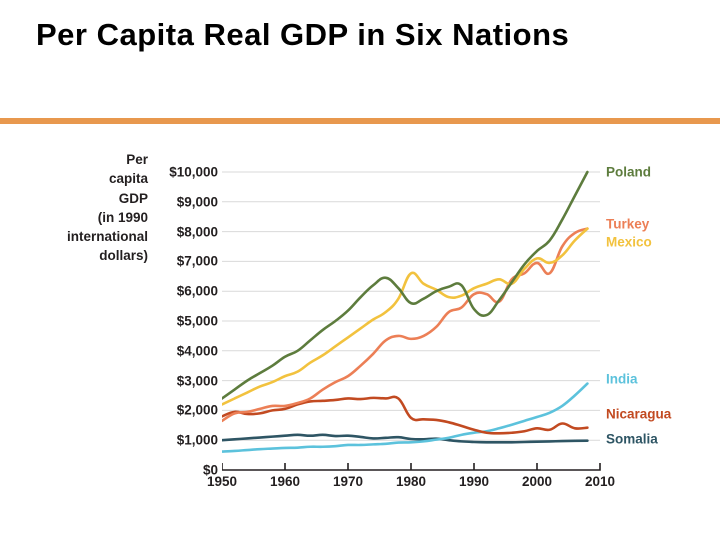 The height and width of the screenshot is (540, 720). What do you see at coordinates (193, 172) in the screenshot?
I see `y-axis-tick-label: $10,000` at bounding box center [193, 172].